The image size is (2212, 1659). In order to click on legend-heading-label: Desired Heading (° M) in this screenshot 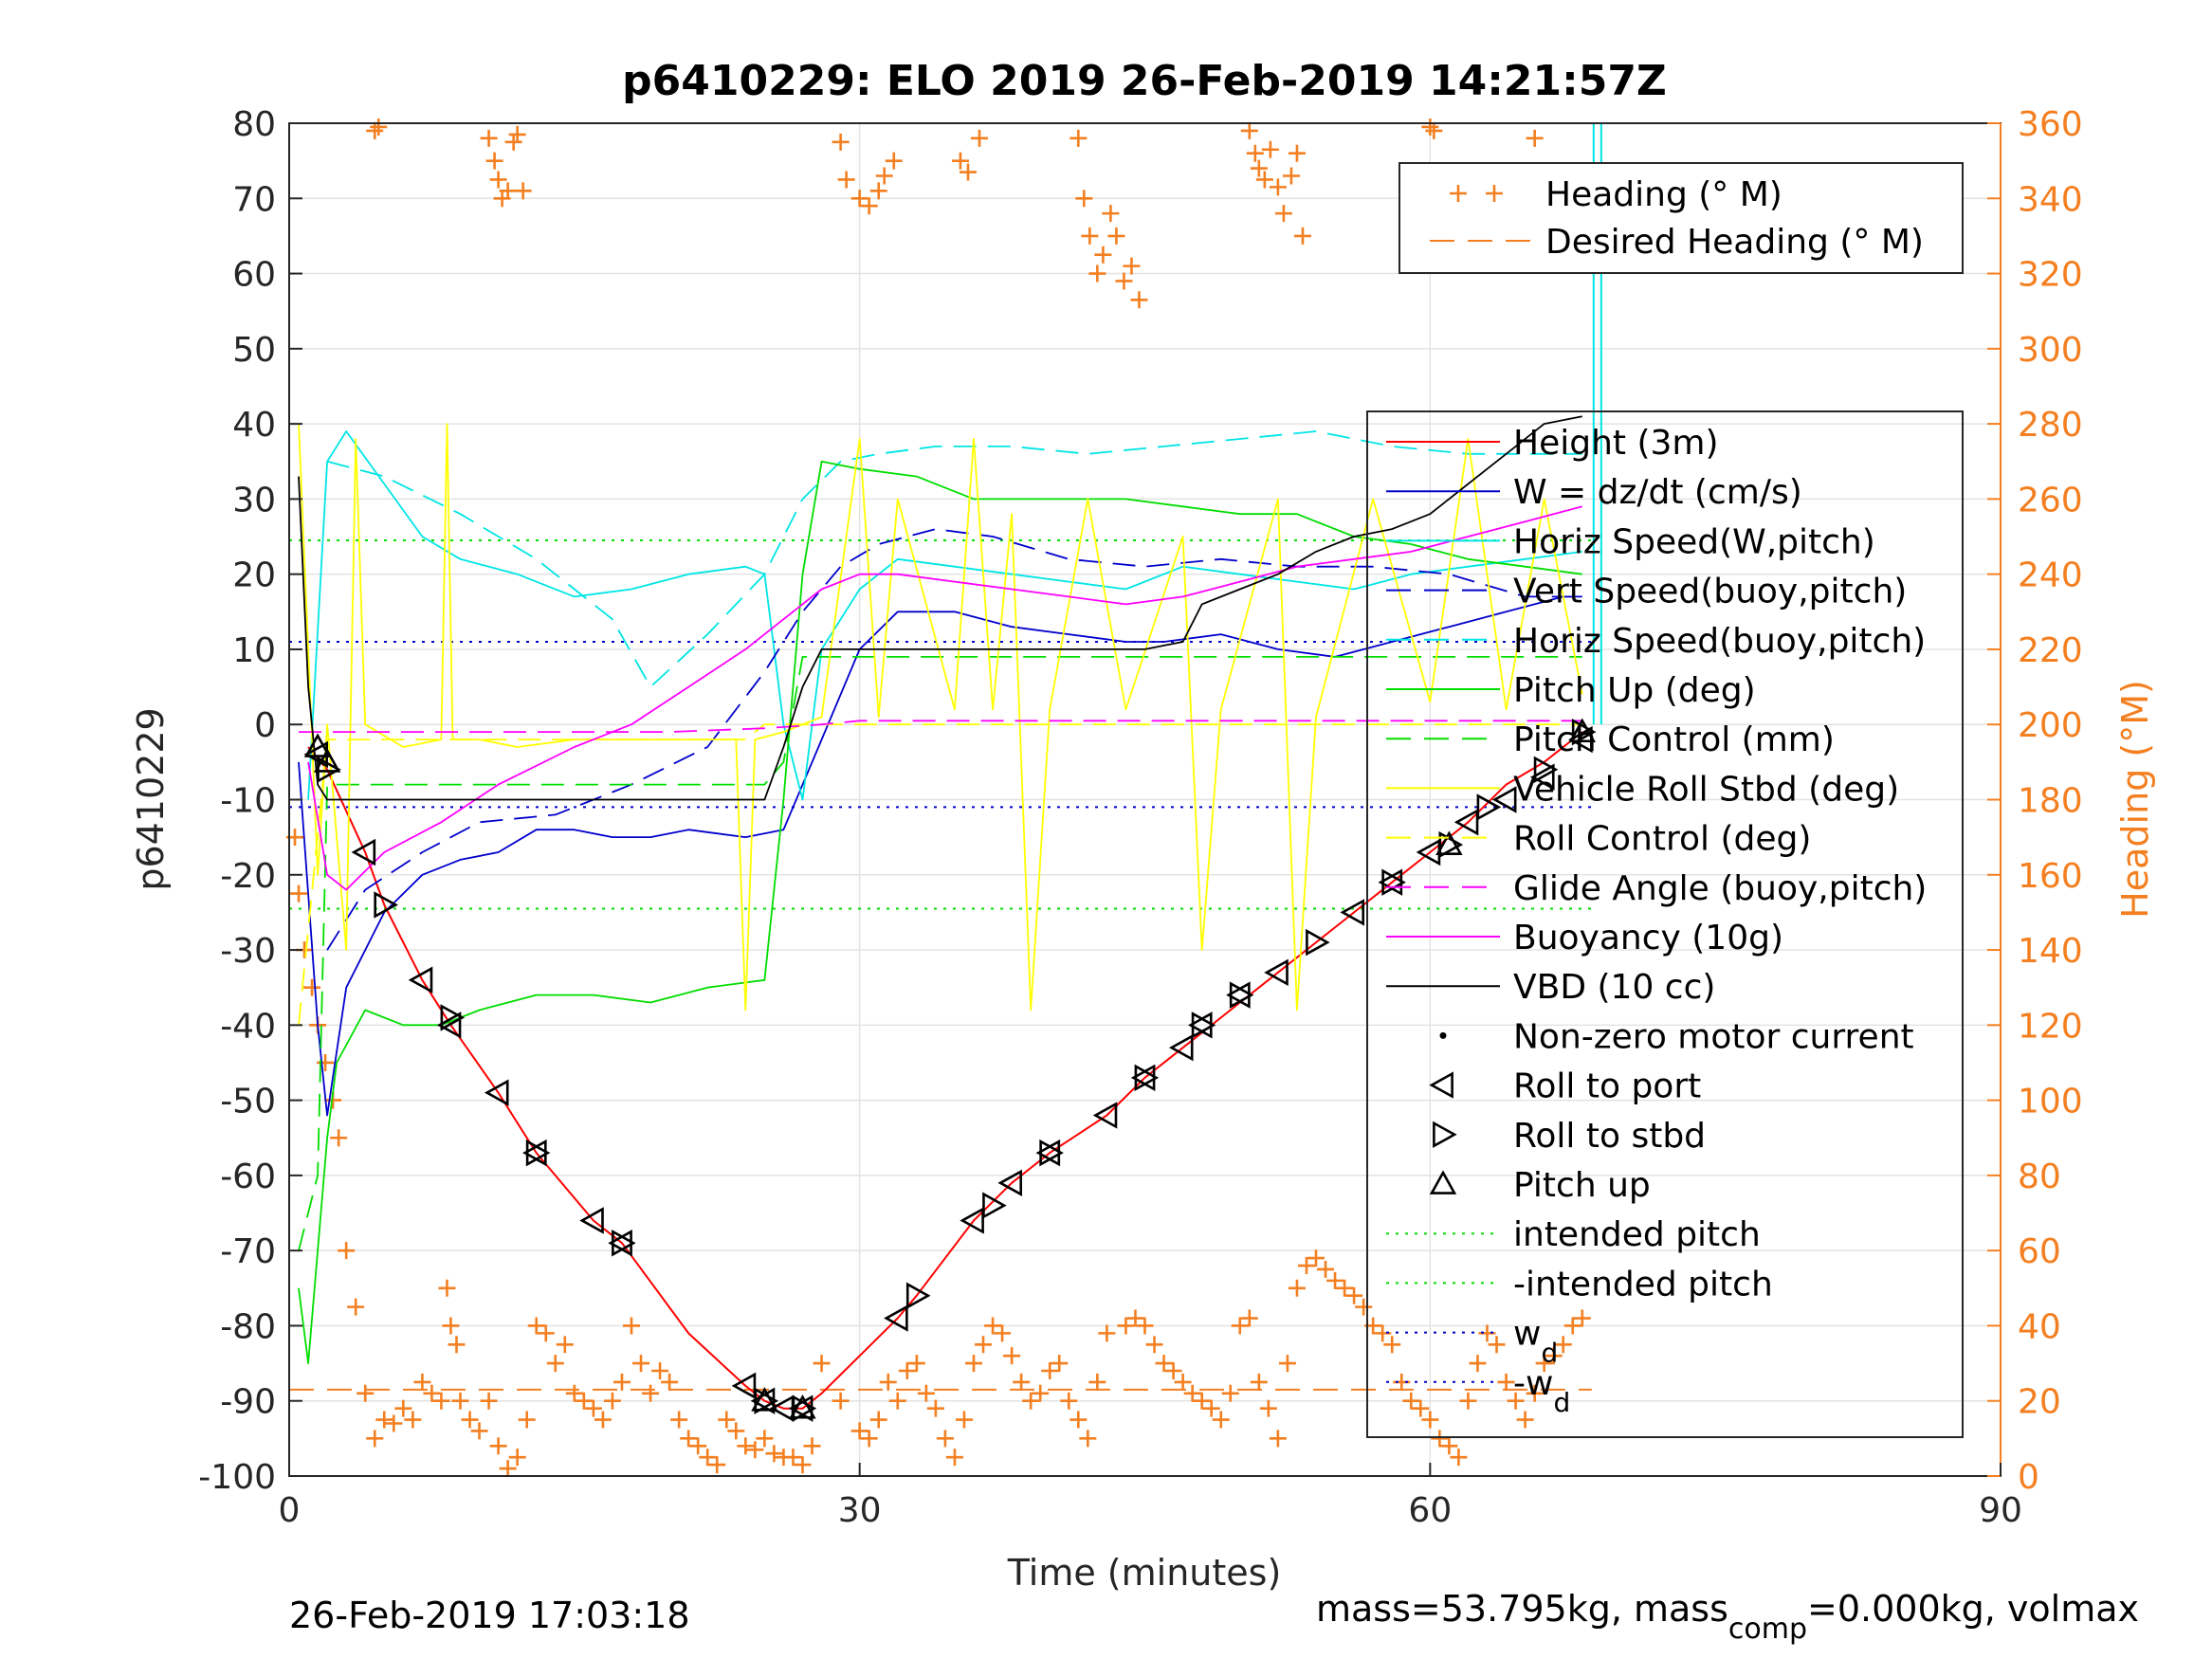, I will do `click(1734, 242)`.